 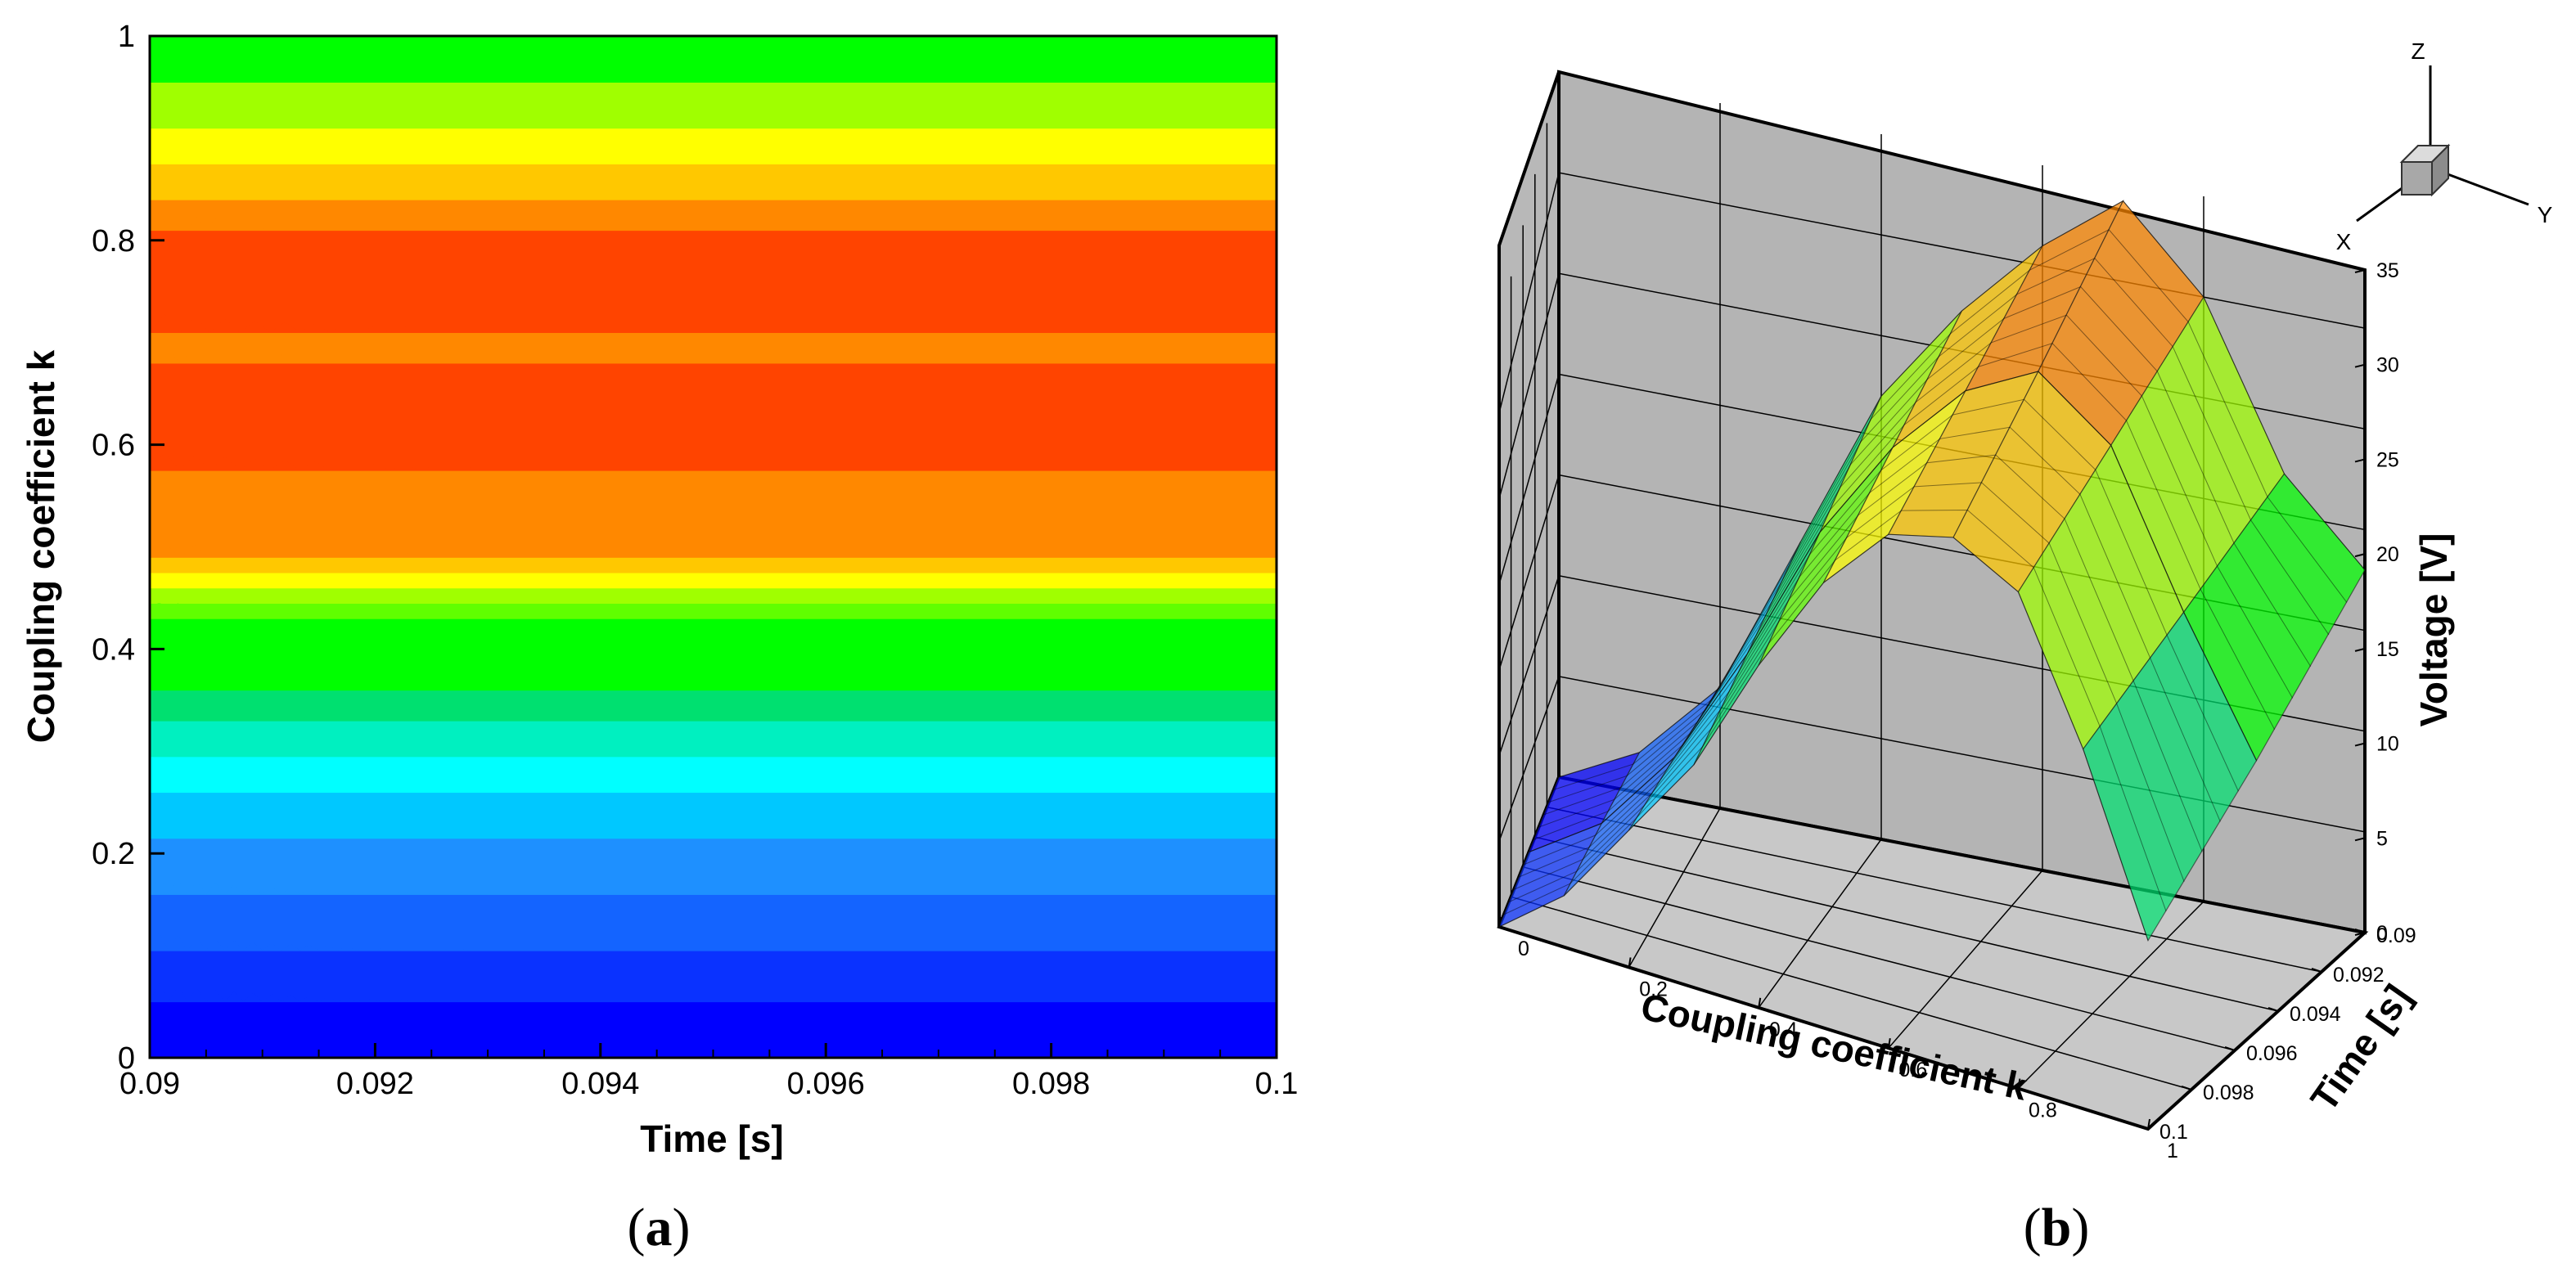 What do you see at coordinates (659, 1227) in the screenshot?
I see `panel-a-label: (a)` at bounding box center [659, 1227].